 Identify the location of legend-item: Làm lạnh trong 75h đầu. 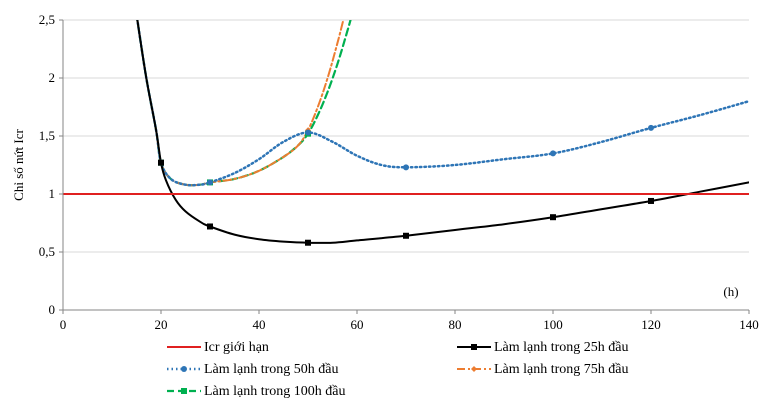
(543, 369).